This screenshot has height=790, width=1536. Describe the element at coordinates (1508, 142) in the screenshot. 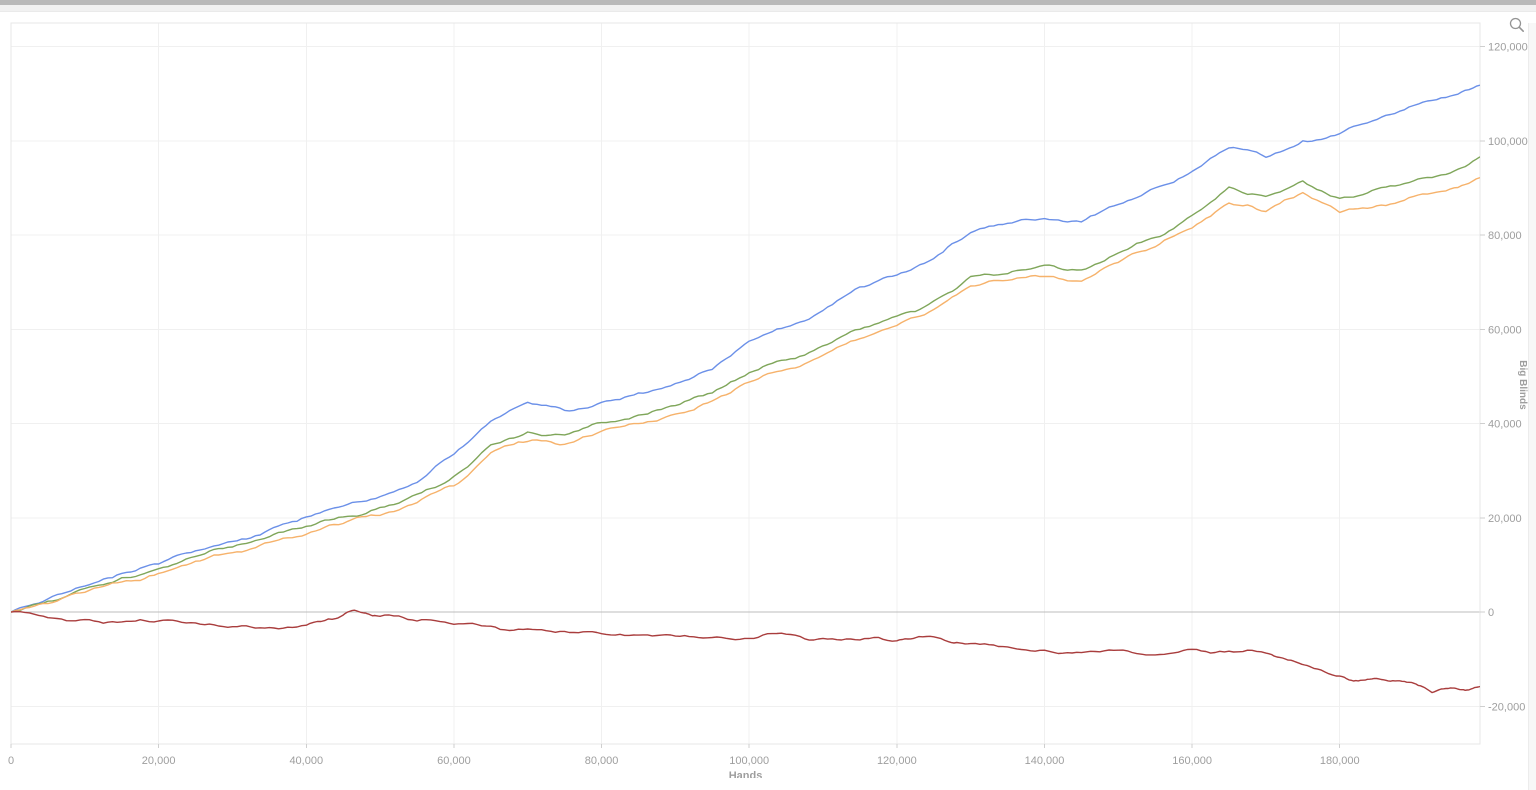

I see `y-tick-label: 100,000` at that location.